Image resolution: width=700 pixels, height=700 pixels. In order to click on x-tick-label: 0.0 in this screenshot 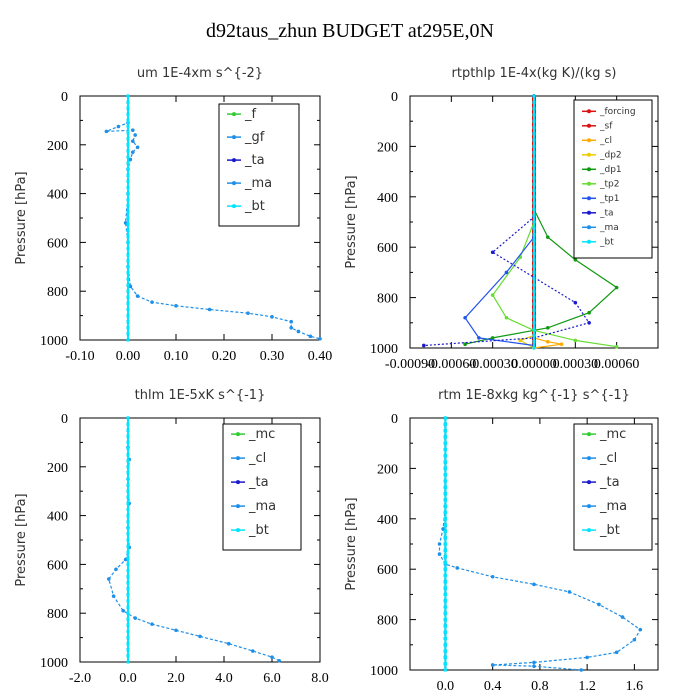, I will do `click(446, 686)`.